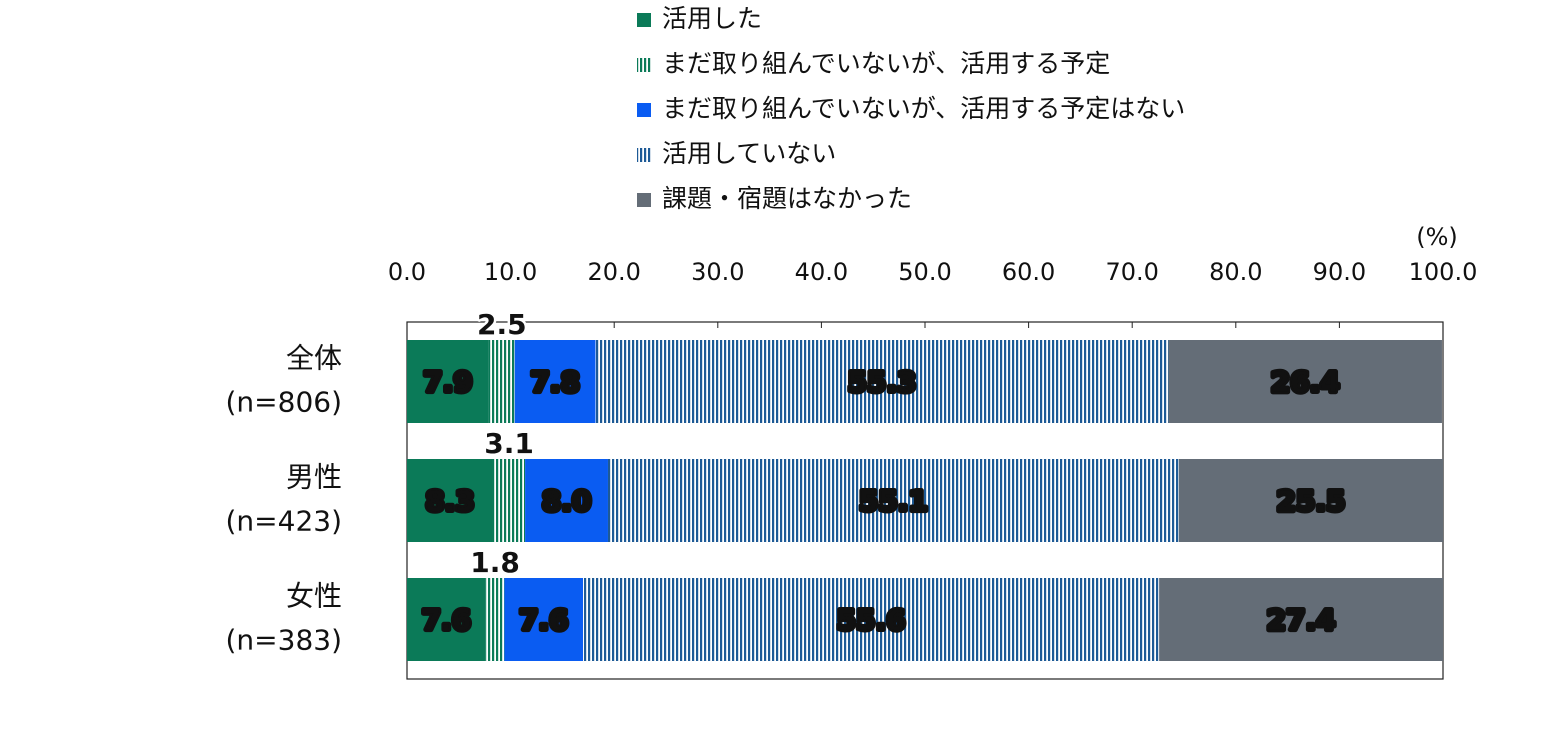 The image size is (1554, 739). Describe the element at coordinates (1339, 272) in the screenshot. I see `x-tick-label: 90.0` at that location.